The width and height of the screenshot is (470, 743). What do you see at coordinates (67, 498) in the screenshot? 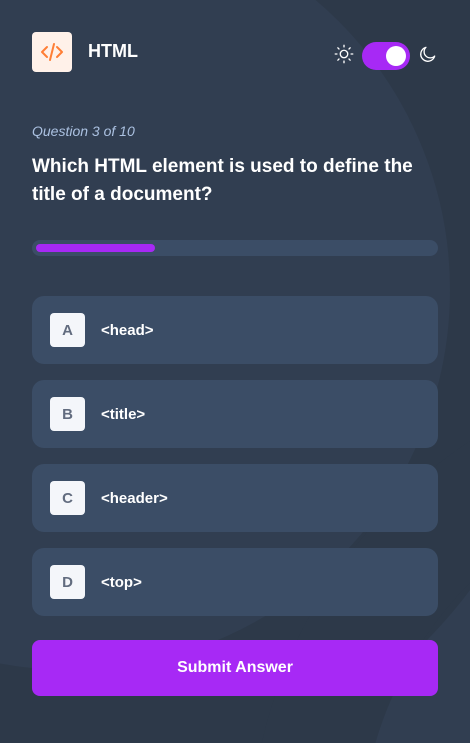
I see `option-letter: C` at bounding box center [67, 498].